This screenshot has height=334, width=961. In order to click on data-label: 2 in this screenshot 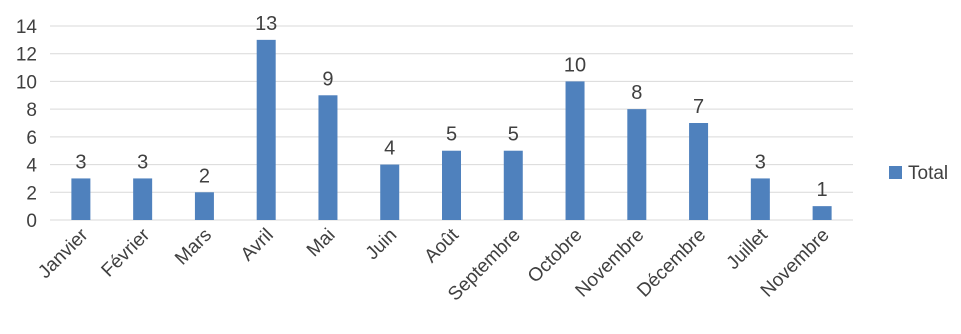, I will do `click(204, 176)`.